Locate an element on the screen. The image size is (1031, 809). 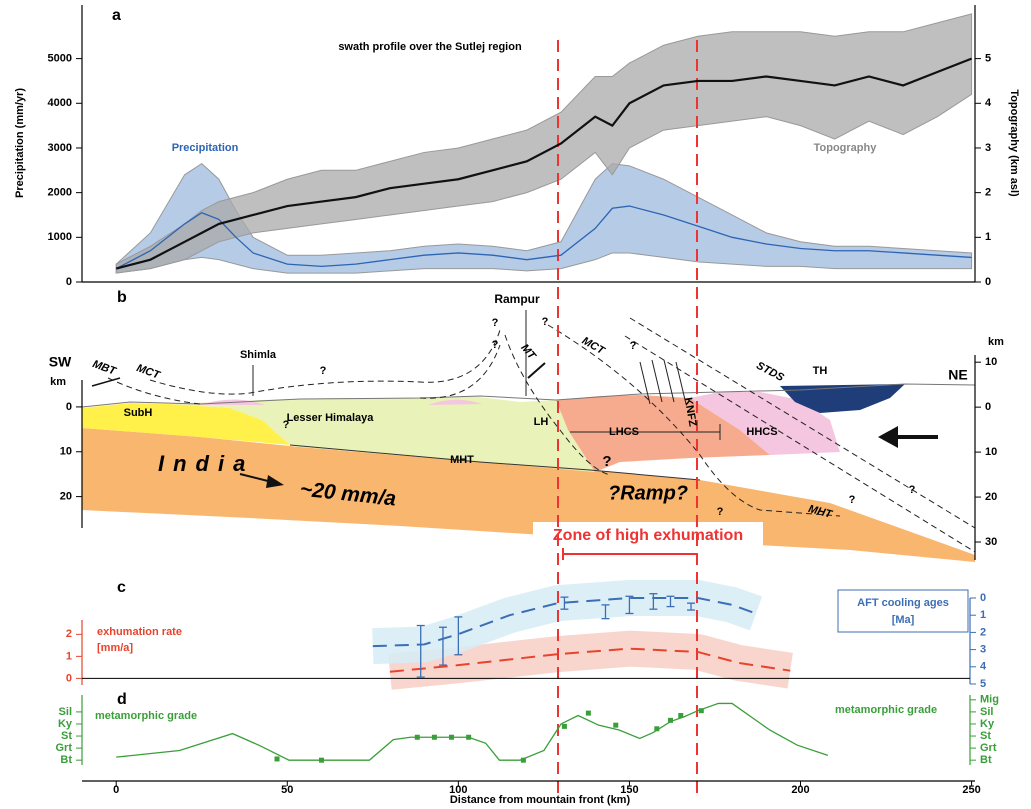
range-band is located at coordinates (544, 218).